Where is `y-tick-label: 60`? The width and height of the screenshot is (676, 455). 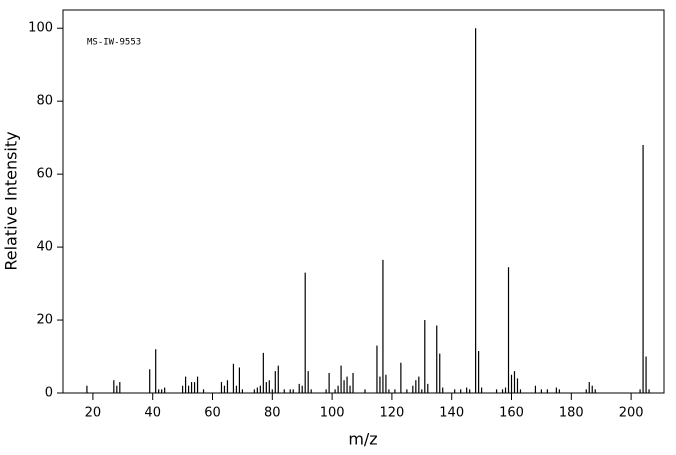
y-tick-label: 60 is located at coordinates (44, 174).